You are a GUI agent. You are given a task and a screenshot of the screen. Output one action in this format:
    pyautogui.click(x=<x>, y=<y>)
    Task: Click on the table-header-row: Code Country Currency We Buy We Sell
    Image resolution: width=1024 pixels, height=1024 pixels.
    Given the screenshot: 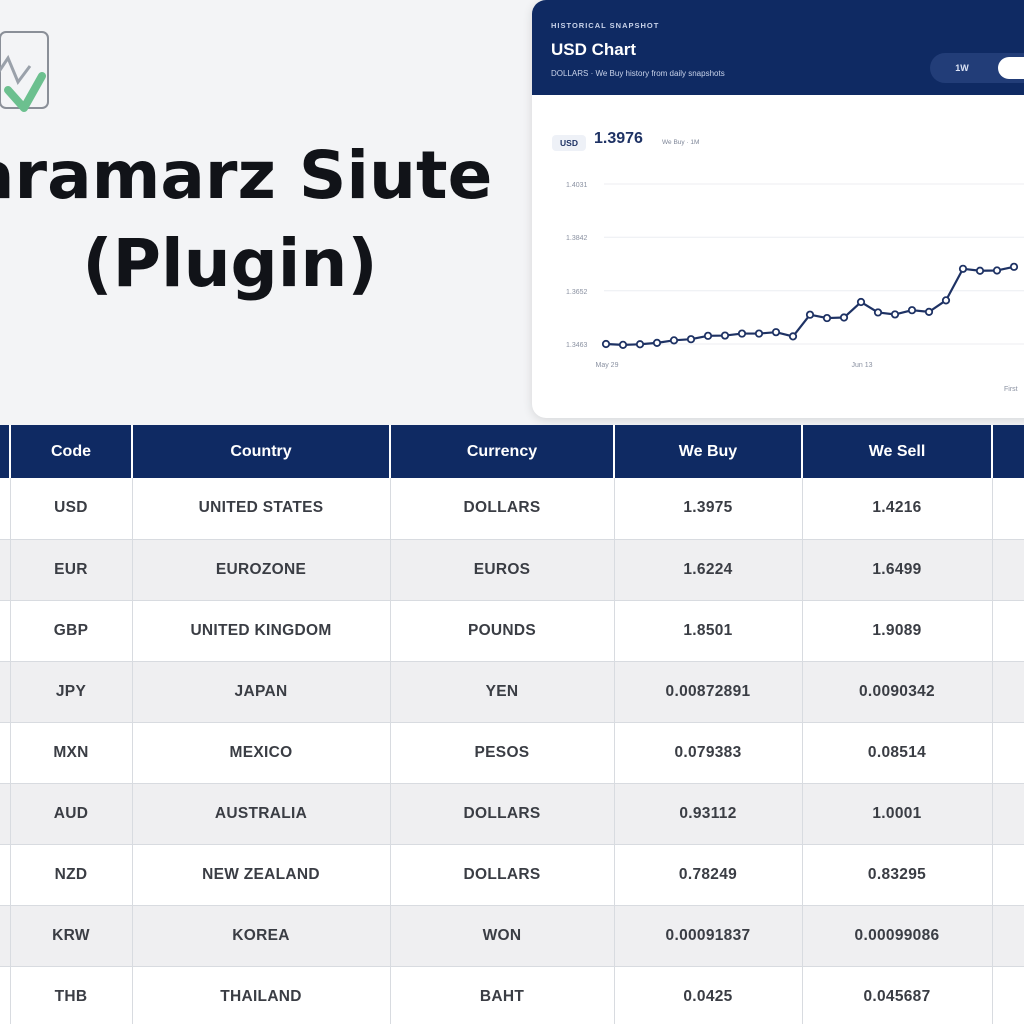 What is the action you would take?
    pyautogui.click(x=512, y=451)
    